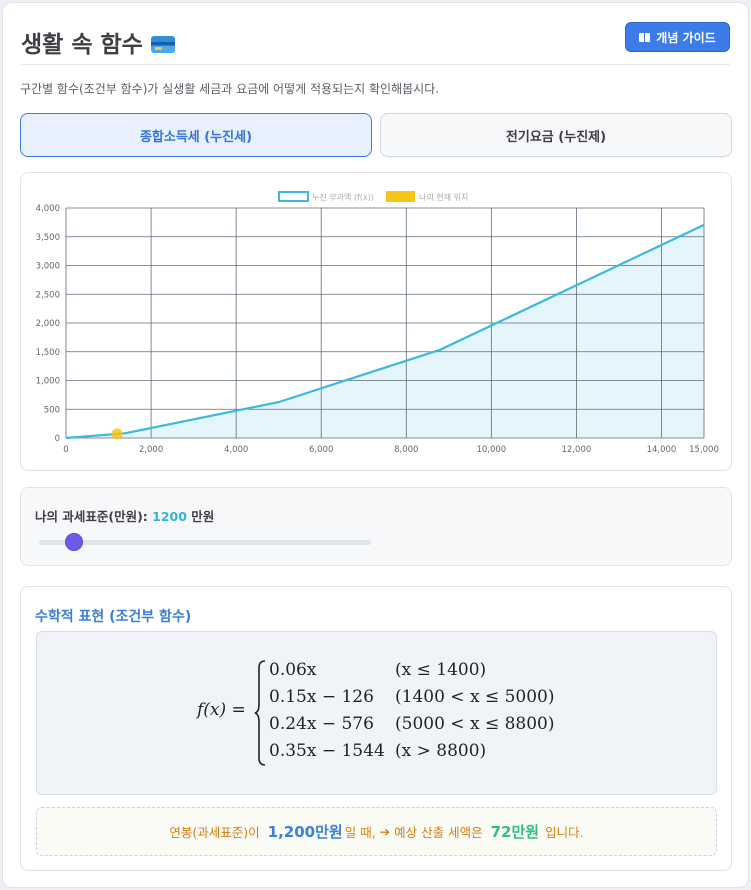 This screenshot has height=890, width=751. I want to click on tab-electricity: 전기요금 (누진제), so click(556, 135).